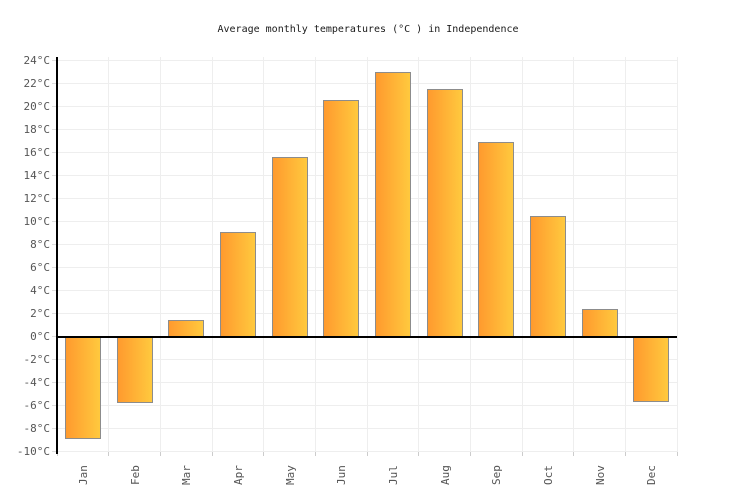 The height and width of the screenshot is (500, 736). Describe the element at coordinates (186, 328) in the screenshot. I see `bar-mar` at that location.